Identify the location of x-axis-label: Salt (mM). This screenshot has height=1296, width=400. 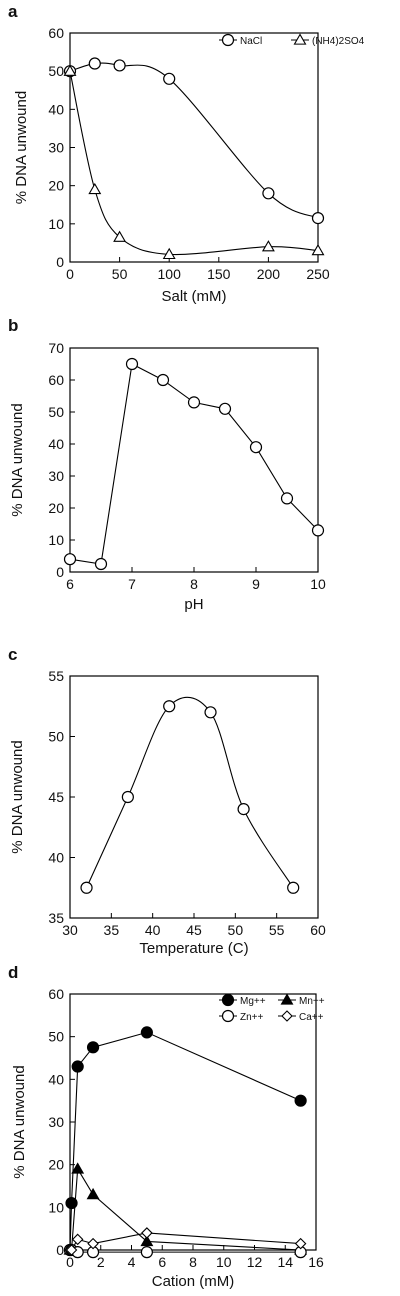
(194, 296).